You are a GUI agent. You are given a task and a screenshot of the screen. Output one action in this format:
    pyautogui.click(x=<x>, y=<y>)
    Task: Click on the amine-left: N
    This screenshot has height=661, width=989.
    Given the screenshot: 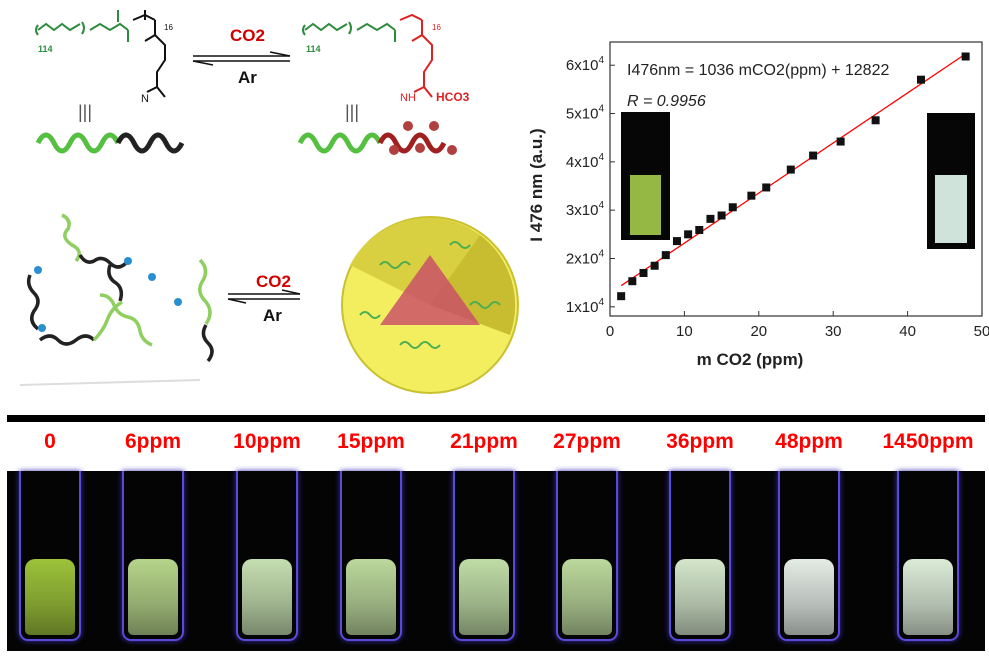 What is the action you would take?
    pyautogui.click(x=145, y=99)
    